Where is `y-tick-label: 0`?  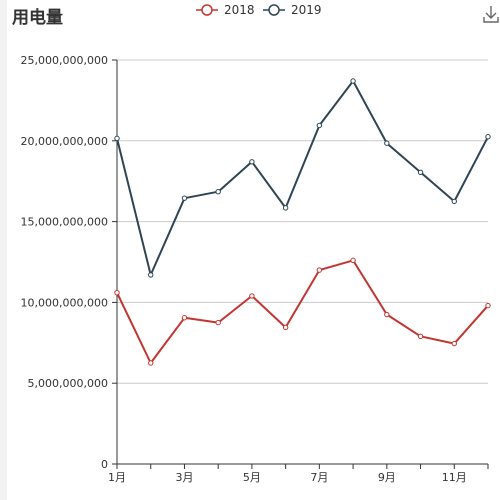
y-tick-label: 0 is located at coordinates (104, 464).